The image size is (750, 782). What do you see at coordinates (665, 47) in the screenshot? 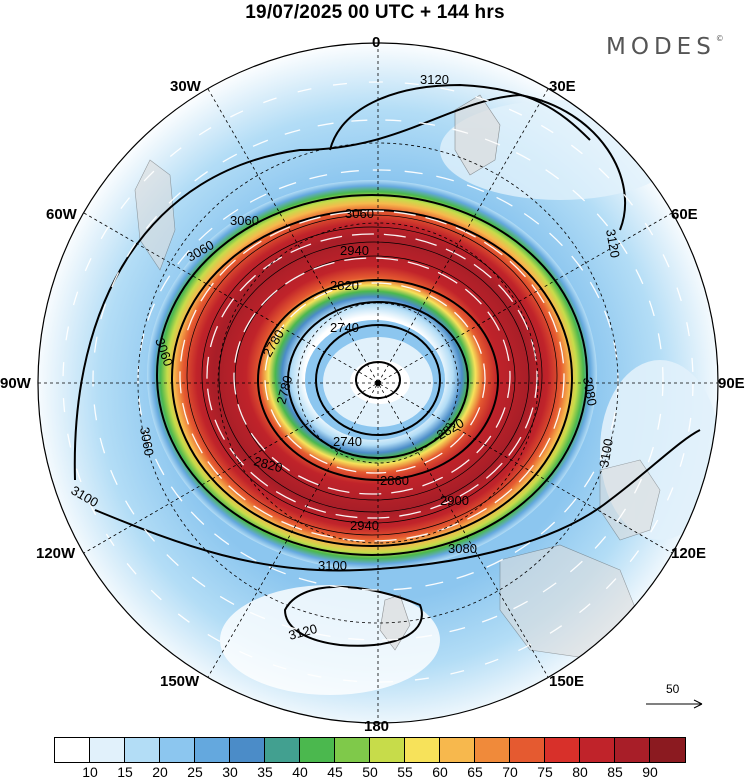
I see `modes-logo: MODES©` at bounding box center [665, 47].